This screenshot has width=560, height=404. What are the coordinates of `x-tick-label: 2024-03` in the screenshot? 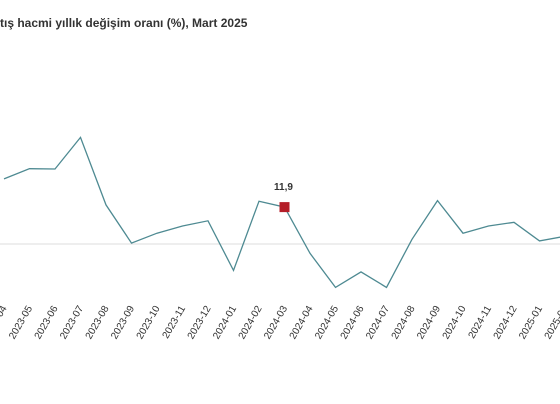 It's located at (276, 323).